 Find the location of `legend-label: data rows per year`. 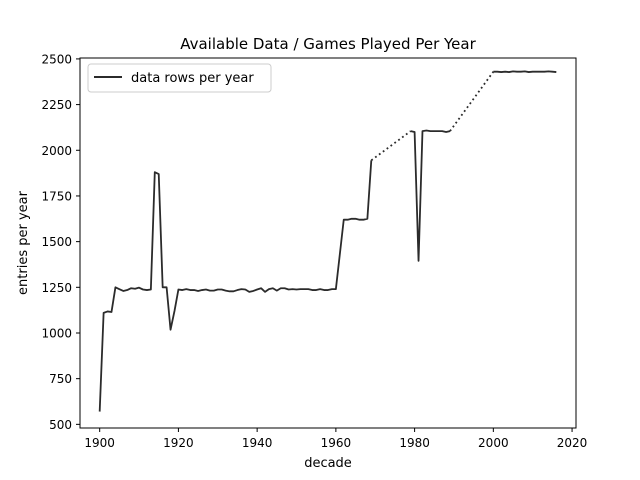

legend-label: data rows per year is located at coordinates (192, 78).